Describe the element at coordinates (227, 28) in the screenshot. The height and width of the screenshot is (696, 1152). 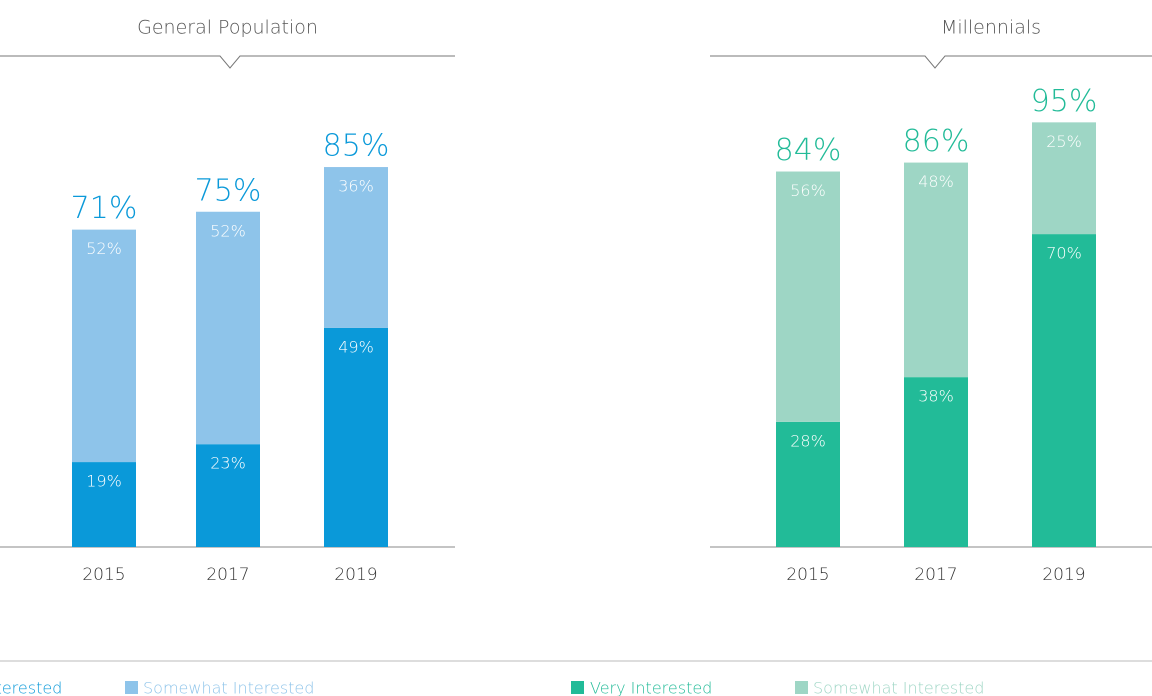
I see `chart-title: General Population` at that location.